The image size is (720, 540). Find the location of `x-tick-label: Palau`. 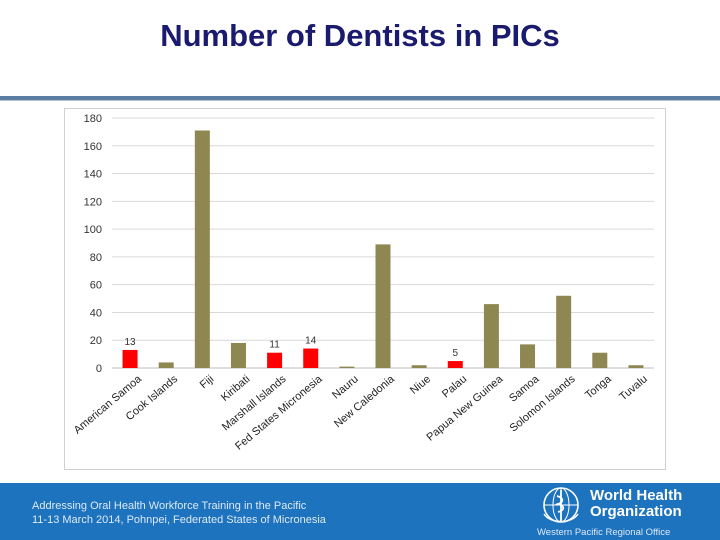

x-tick-label: Palau is located at coordinates (454, 386).